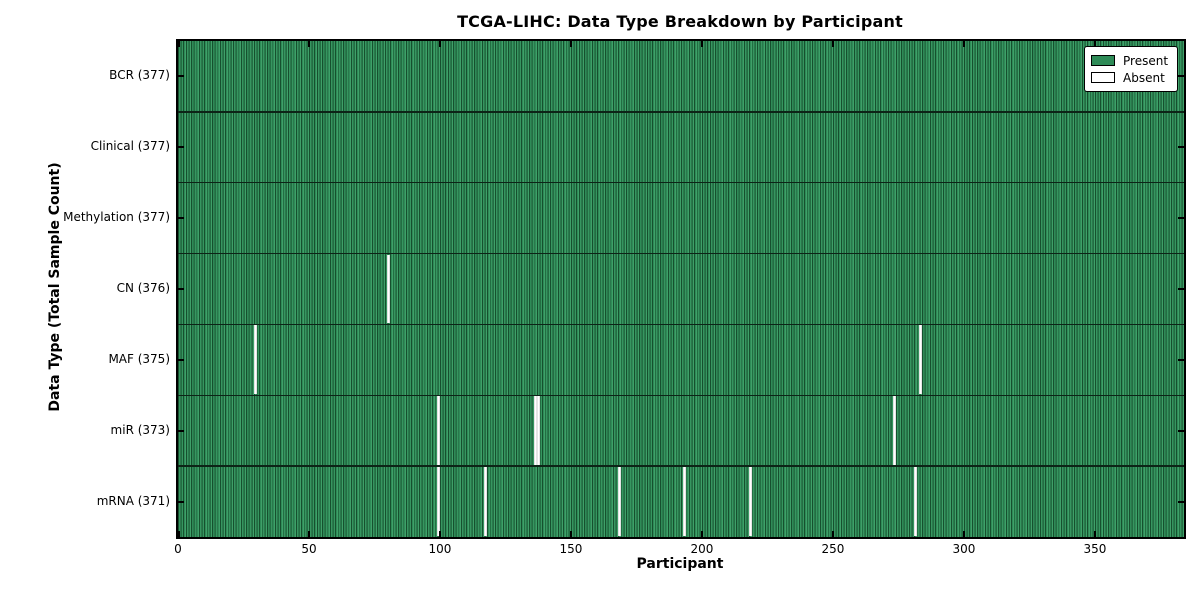 The image size is (1200, 600). I want to click on y-tick-label-Clinical: Clinical (377), so click(130, 146).